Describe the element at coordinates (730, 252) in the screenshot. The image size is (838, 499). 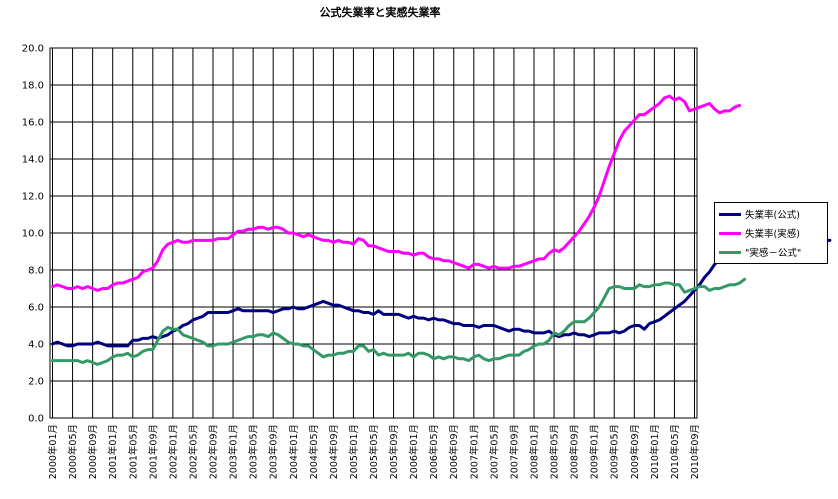
I see `legend-swatch-difference` at that location.